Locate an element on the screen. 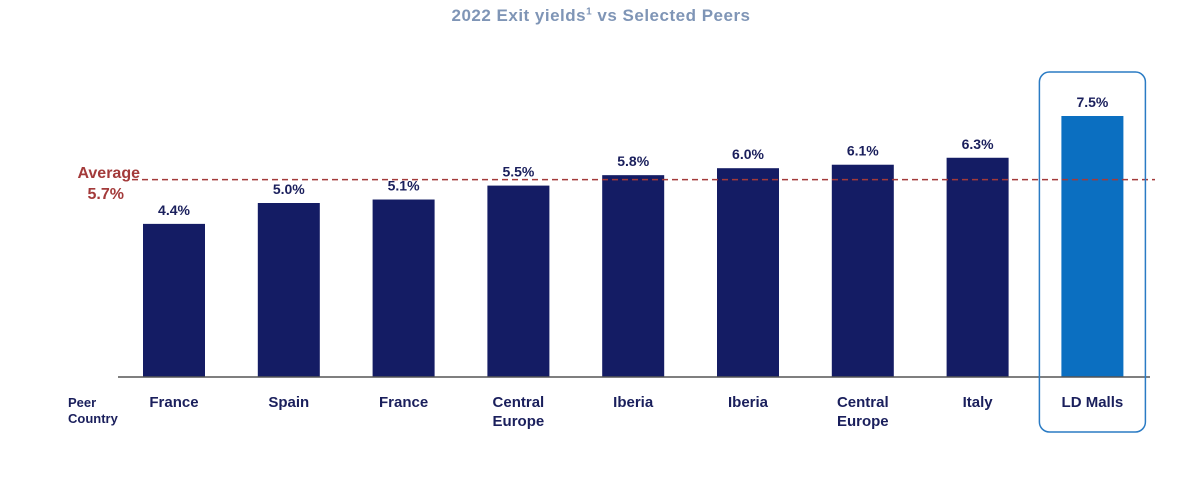 Image resolution: width=1202 pixels, height=502 pixels. data-label-5: 6.0% is located at coordinates (748, 154).